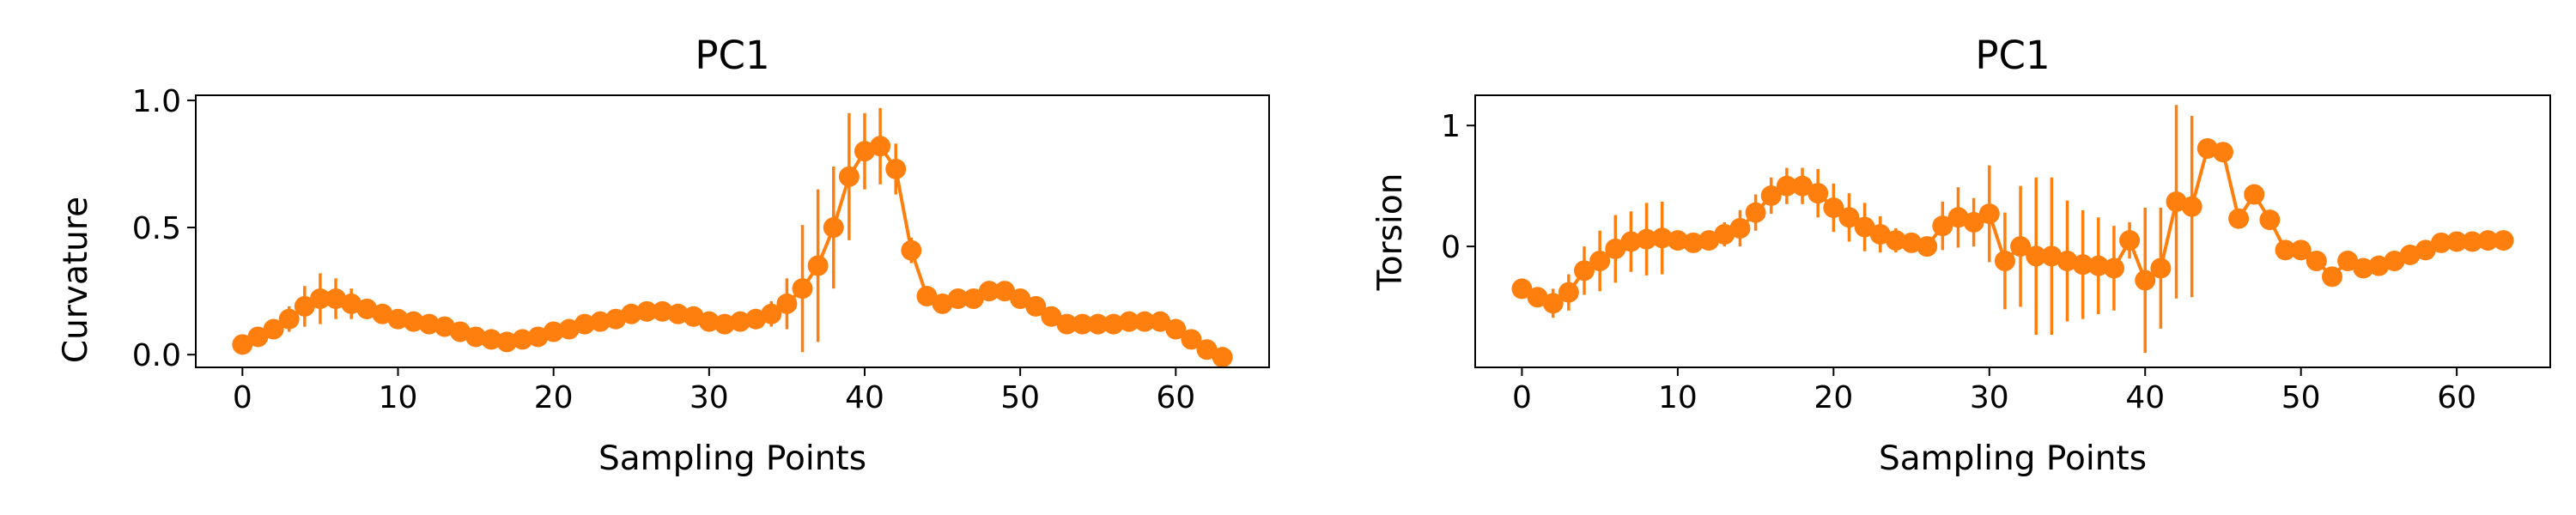 This screenshot has height=515, width=2576. What do you see at coordinates (2012, 226) in the screenshot?
I see `series-line` at bounding box center [2012, 226].